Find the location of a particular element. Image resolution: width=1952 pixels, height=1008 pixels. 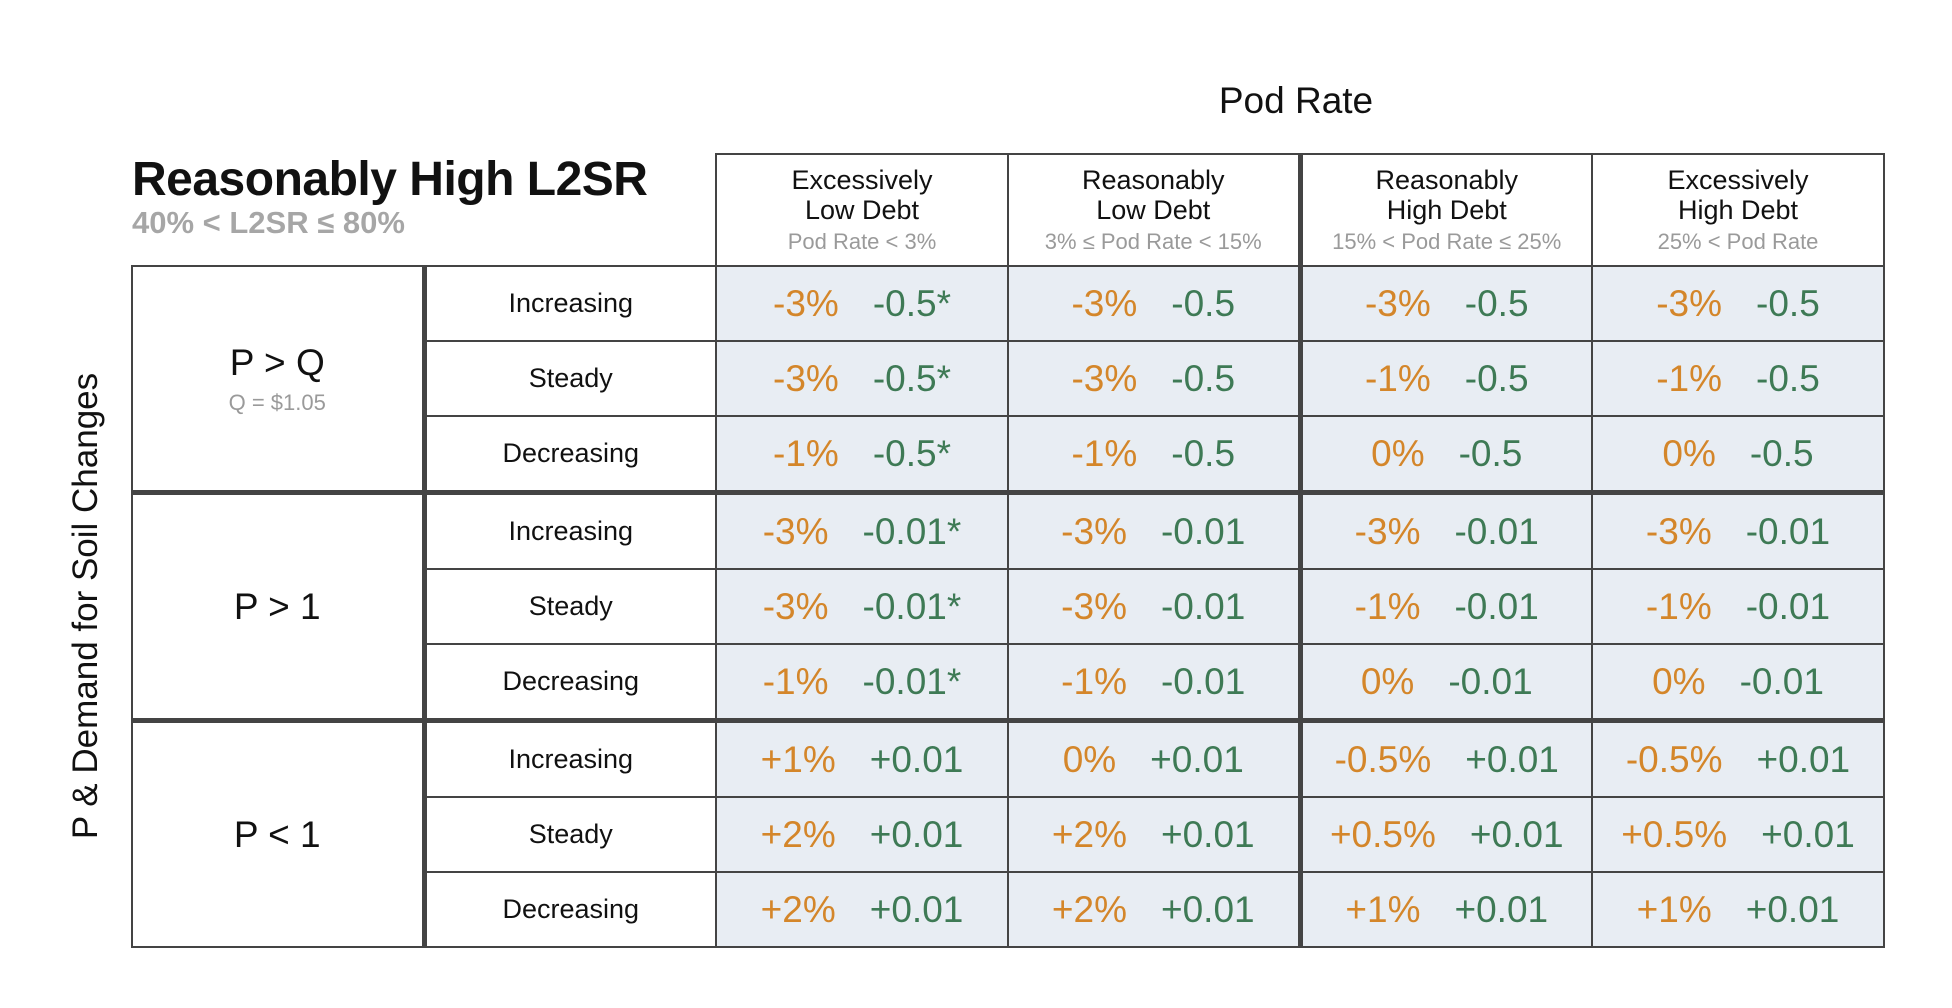

column-name-line2: High Debt is located at coordinates (1446, 210).